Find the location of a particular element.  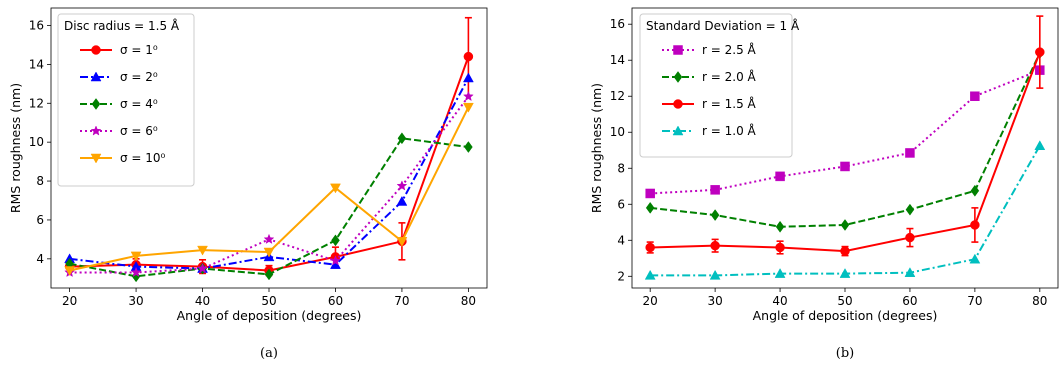

y-axis-label: RMS roughness (nm) is located at coordinates (596, 148).